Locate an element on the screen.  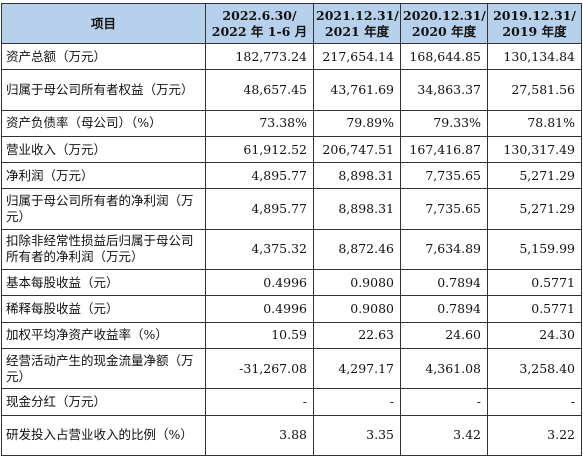
row-label: 净利润（万元） is located at coordinates (103, 176).